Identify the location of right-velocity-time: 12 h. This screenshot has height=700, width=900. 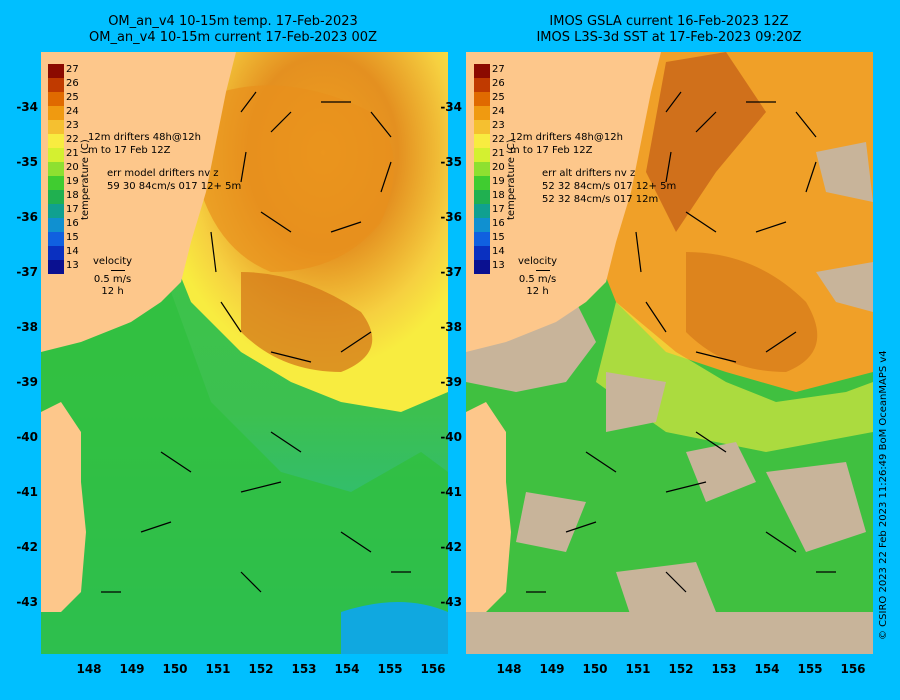
(537, 291).